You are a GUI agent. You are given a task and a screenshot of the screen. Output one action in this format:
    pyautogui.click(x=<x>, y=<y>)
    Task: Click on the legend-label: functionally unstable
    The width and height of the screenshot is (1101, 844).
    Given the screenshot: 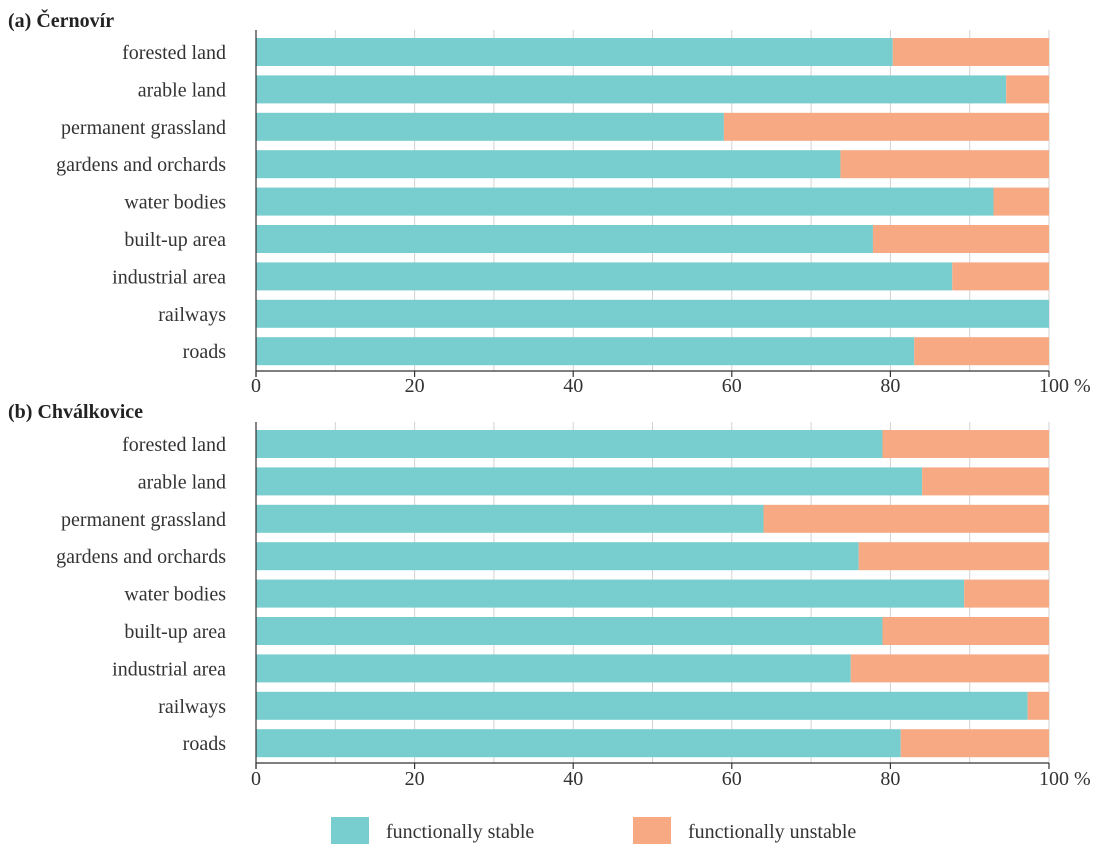 What is the action you would take?
    pyautogui.click(x=772, y=832)
    